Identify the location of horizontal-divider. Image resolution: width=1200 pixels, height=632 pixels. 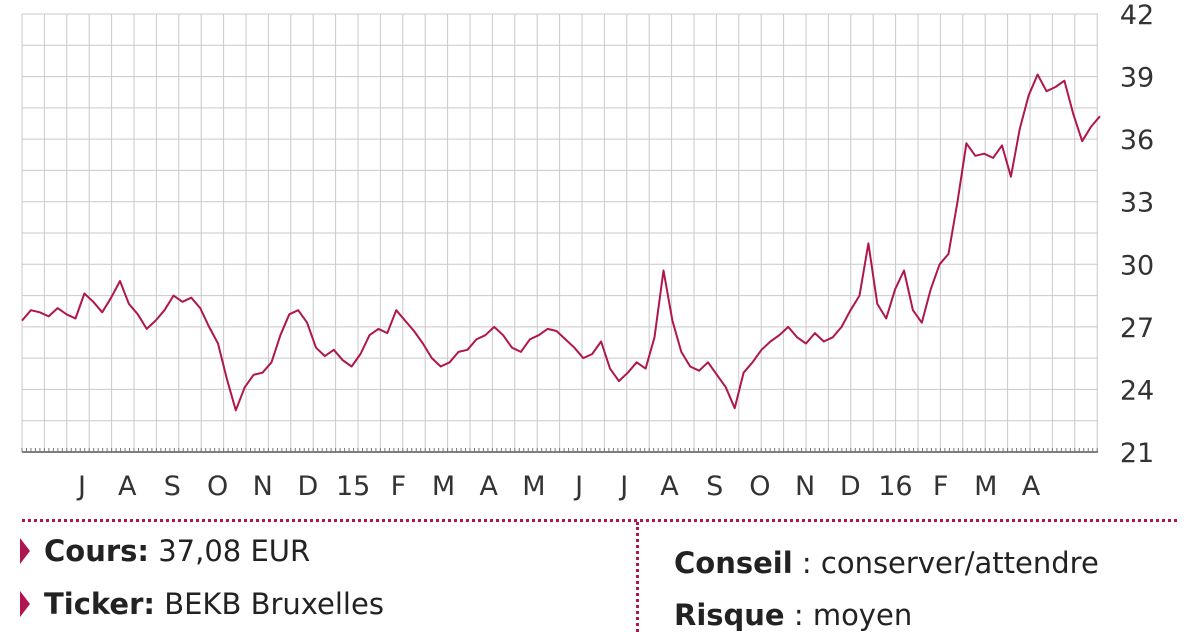
(599, 520).